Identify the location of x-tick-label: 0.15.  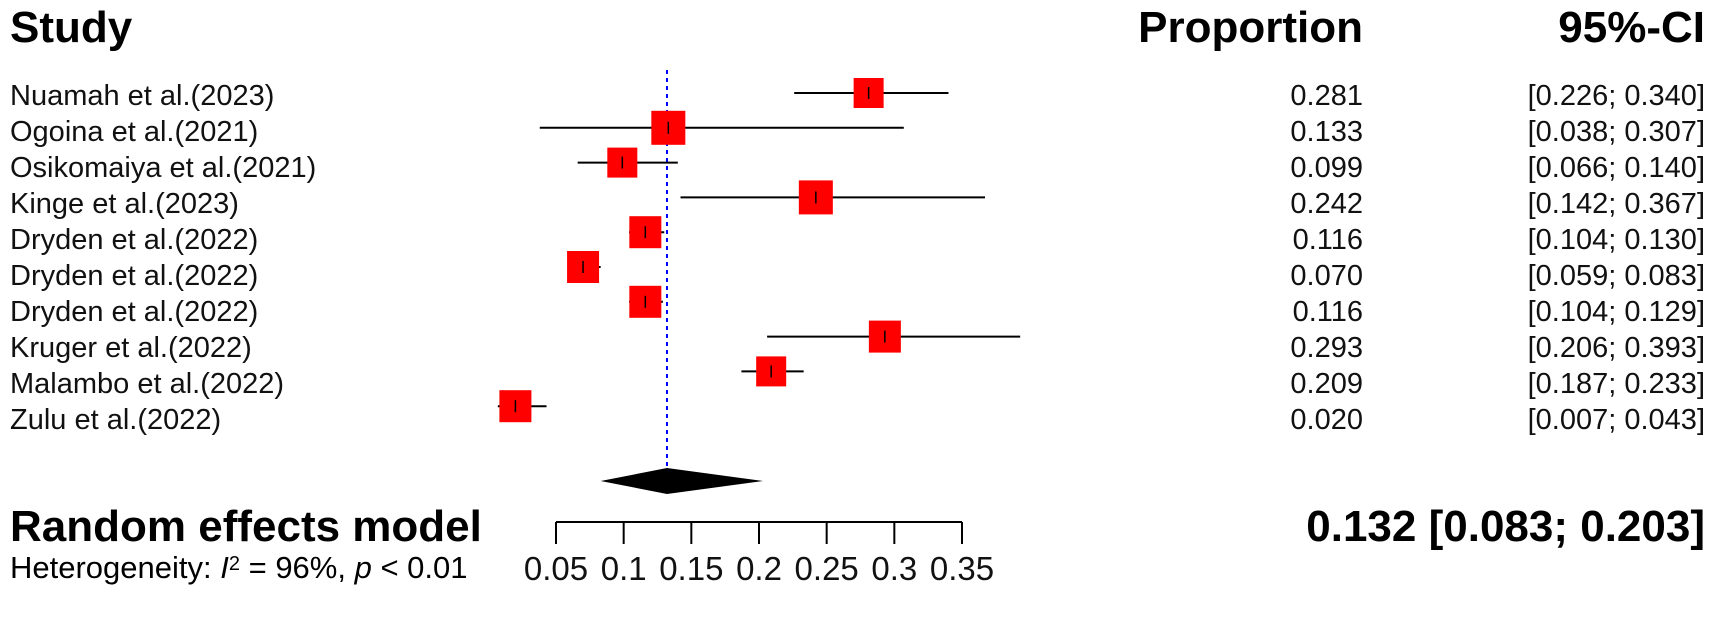
(691, 568).